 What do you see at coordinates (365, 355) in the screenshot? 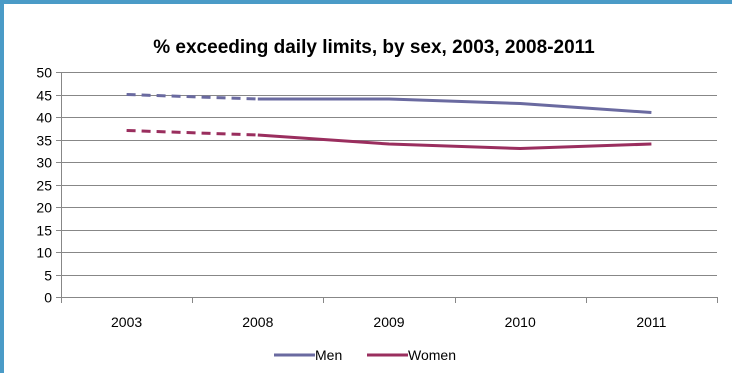
I see `legend: Men Women` at bounding box center [365, 355].